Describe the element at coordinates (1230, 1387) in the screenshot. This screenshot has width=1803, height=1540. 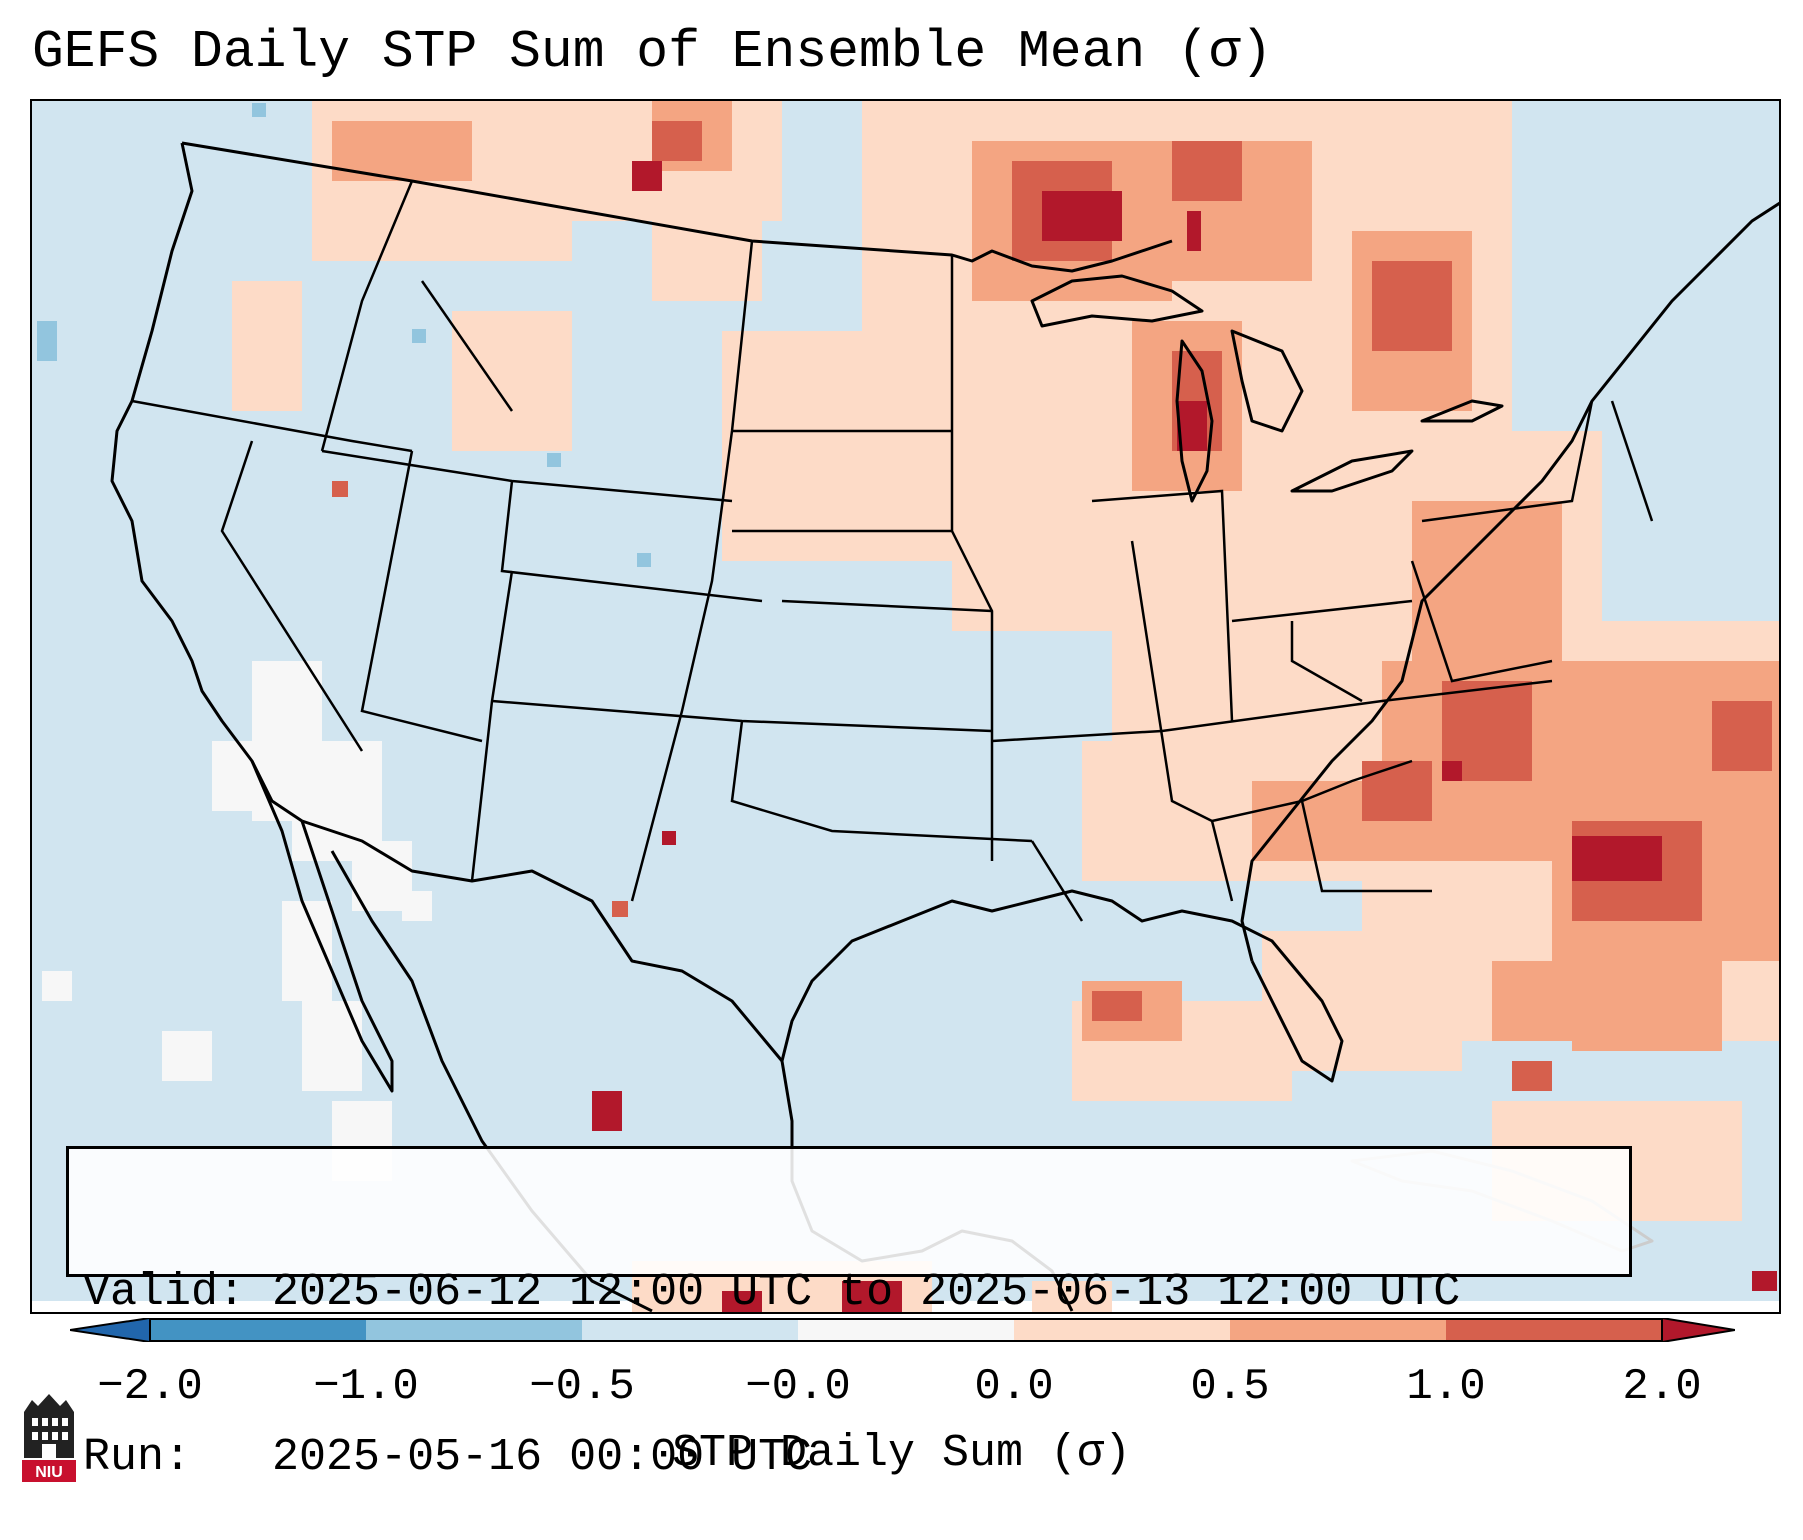
I see `colorbar-tick-label: 0.5` at that location.